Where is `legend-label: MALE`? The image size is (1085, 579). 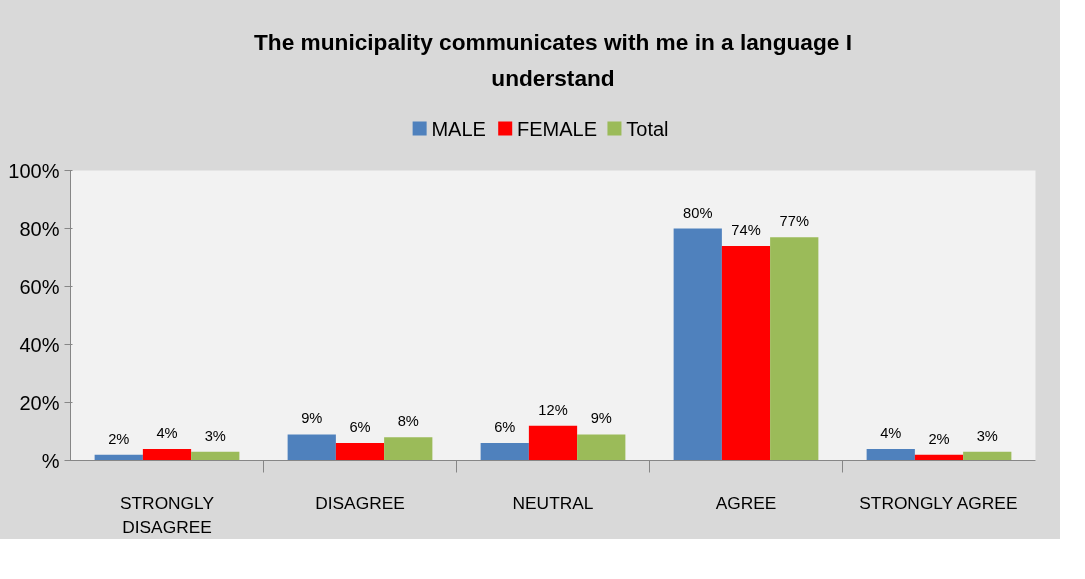 legend-label: MALE is located at coordinates (458, 128).